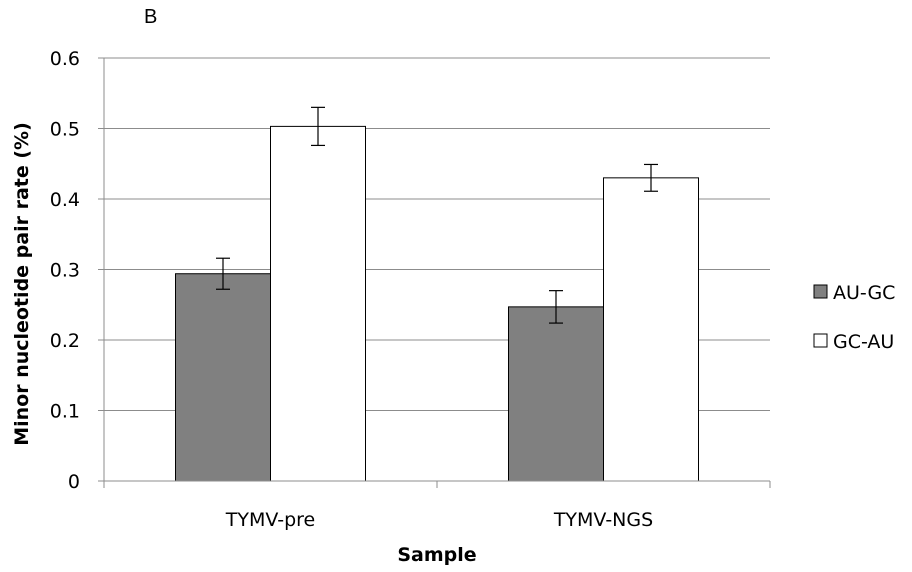 Image resolution: width=912 pixels, height=572 pixels. What do you see at coordinates (22, 284) in the screenshot?
I see `y-axis-title: Minor nucleotide pair rate (%)` at bounding box center [22, 284].